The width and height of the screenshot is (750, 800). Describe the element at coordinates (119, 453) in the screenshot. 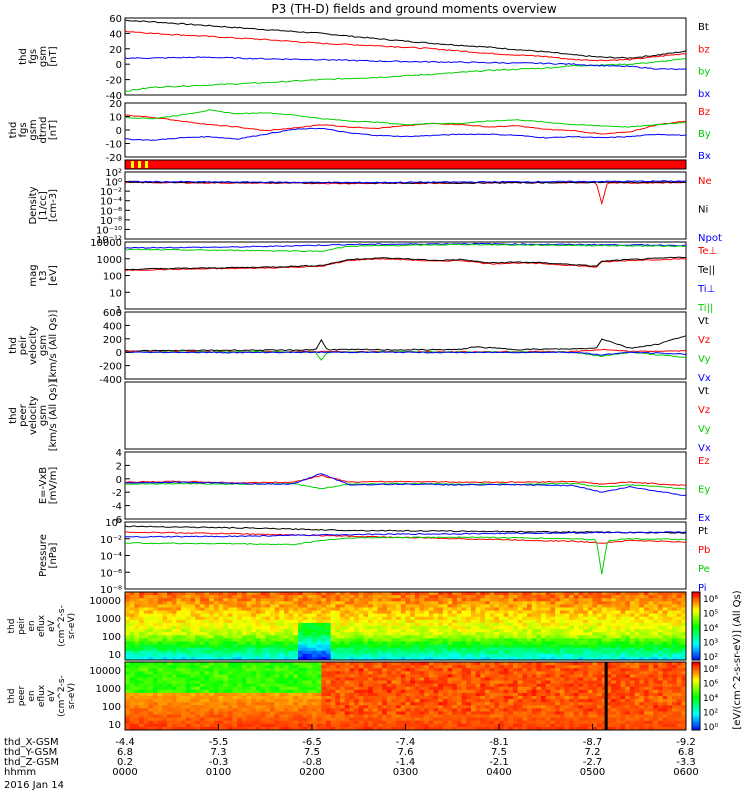

I see `y-tick-label: 4` at that location.